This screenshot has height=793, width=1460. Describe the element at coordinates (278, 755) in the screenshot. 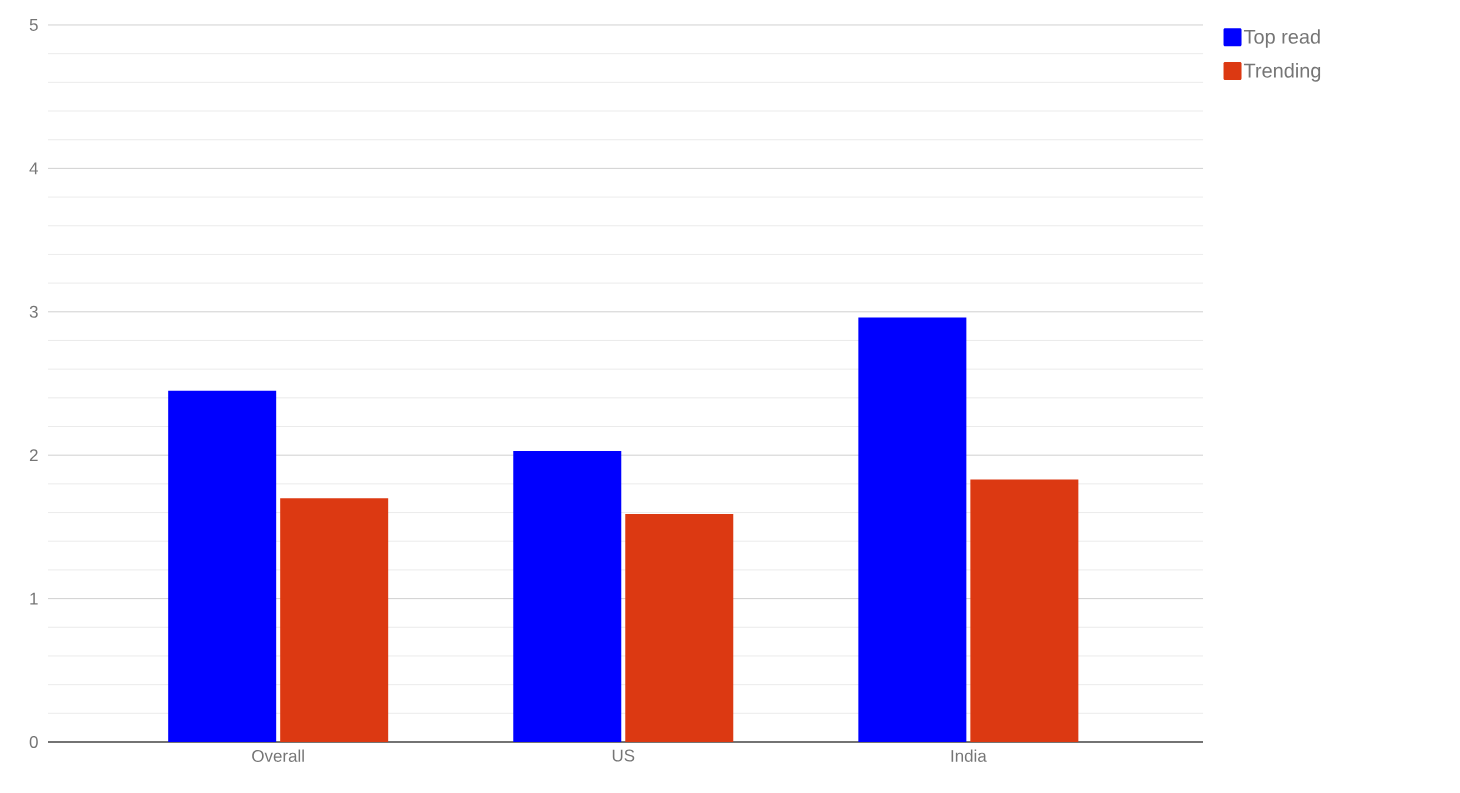

I see `x-tick-label: Overall` at that location.